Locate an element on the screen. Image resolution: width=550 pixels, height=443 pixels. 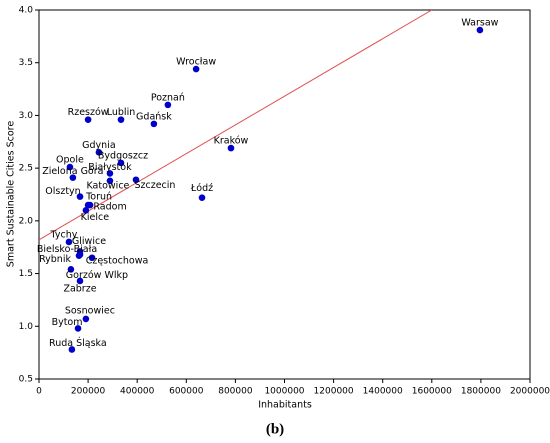
point-label: Radom is located at coordinates (109, 207).